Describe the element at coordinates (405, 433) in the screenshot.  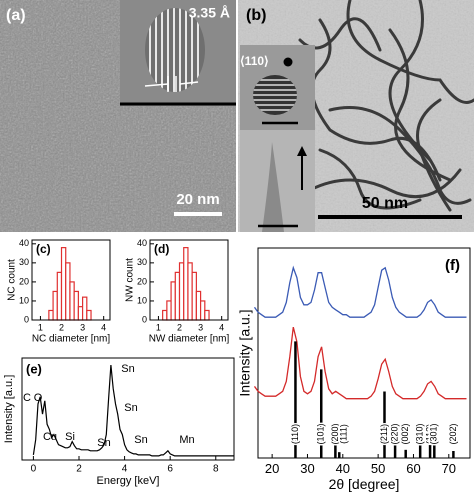
I see `reference-label: (002)` at that location.